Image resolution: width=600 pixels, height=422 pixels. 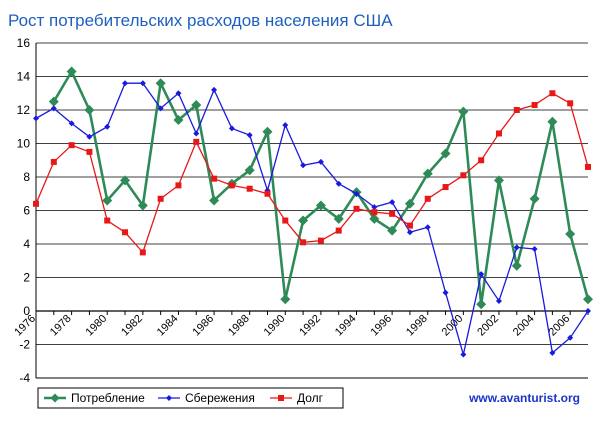 I want to click on legend-label-3: Долг, so click(x=310, y=398).